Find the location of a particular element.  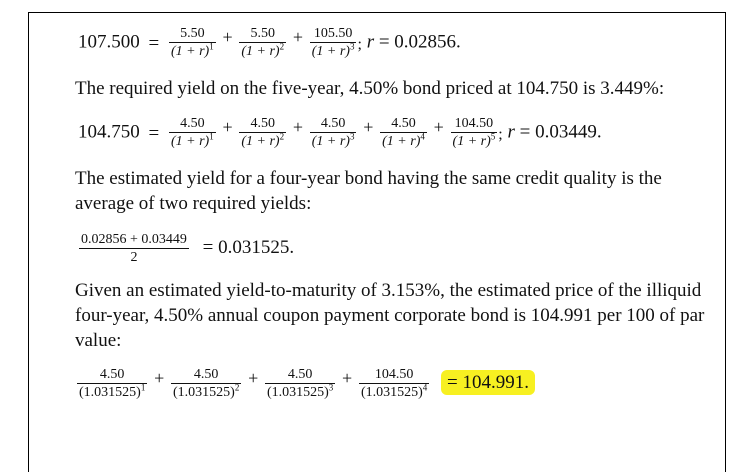

fraction-term: 4.50 (1 + r)2 is located at coordinates (263, 133).